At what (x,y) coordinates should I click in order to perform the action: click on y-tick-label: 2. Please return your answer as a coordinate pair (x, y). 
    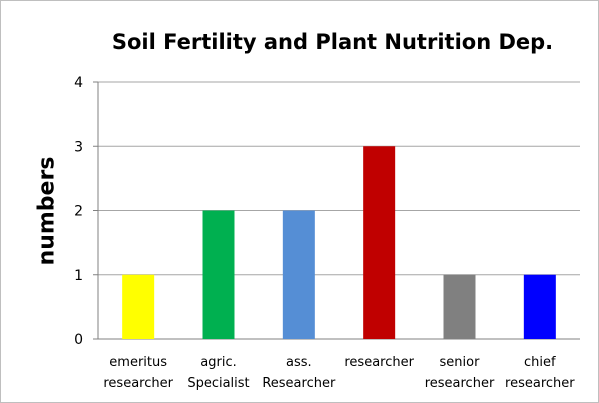
    Looking at the image, I should click on (78, 212).